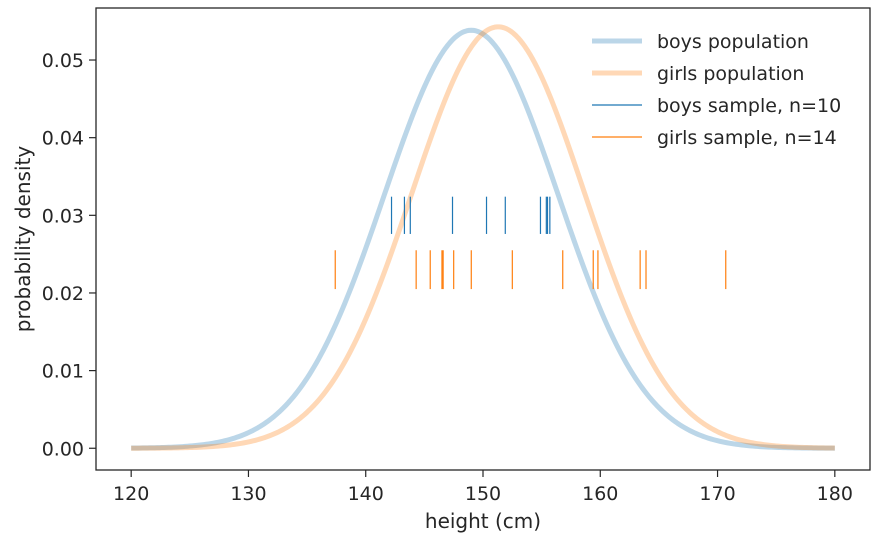  Describe the element at coordinates (63, 216) in the screenshot. I see `y-tick-label: 0.03` at that location.